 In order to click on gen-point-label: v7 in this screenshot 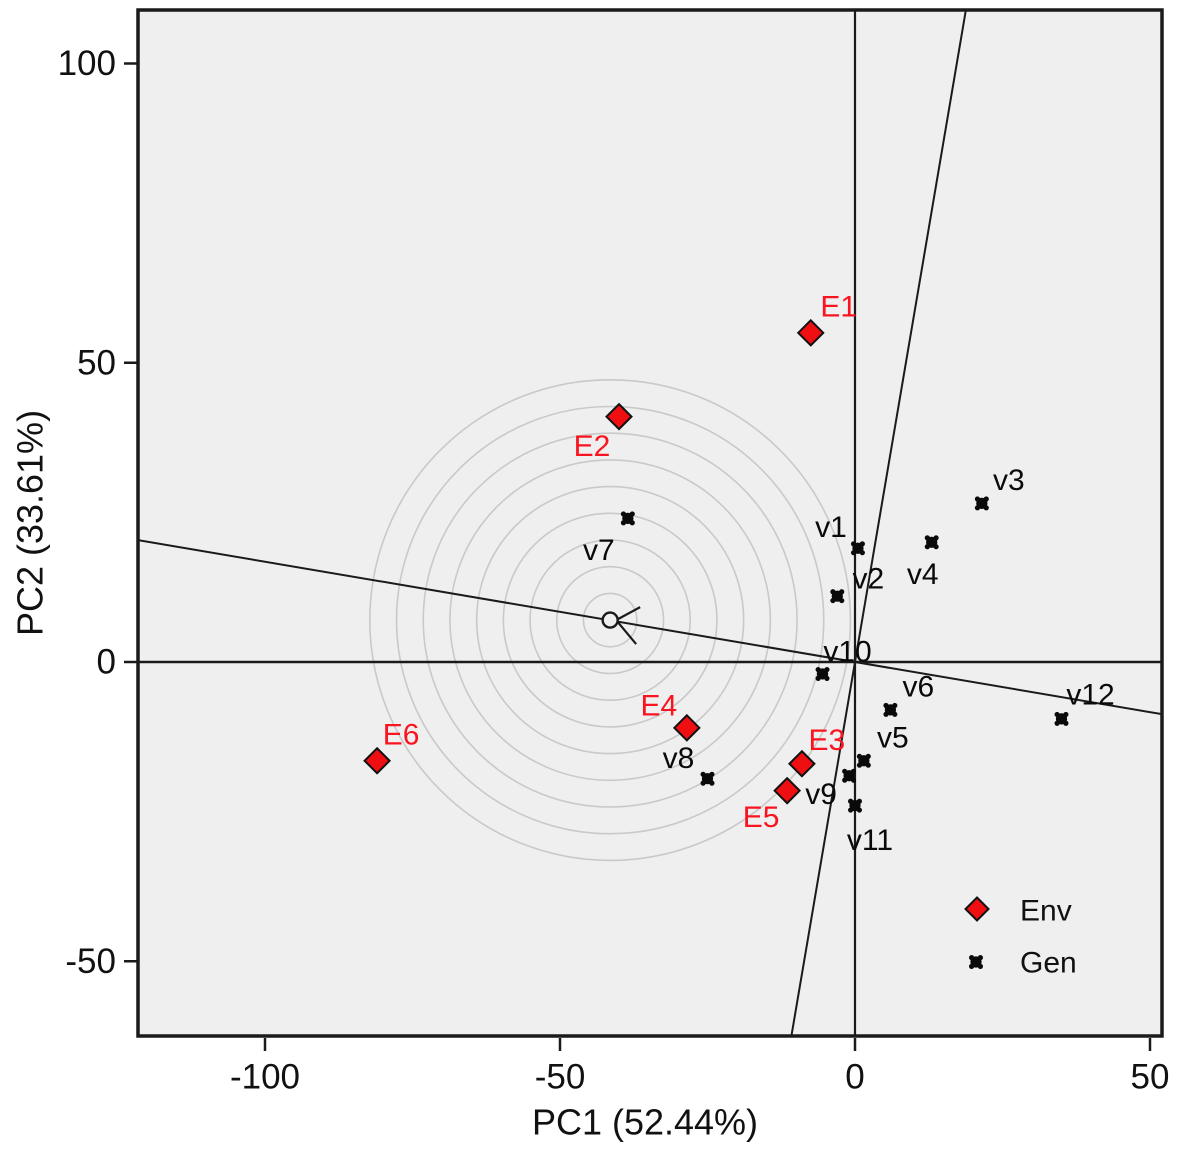, I will do `click(599, 550)`.